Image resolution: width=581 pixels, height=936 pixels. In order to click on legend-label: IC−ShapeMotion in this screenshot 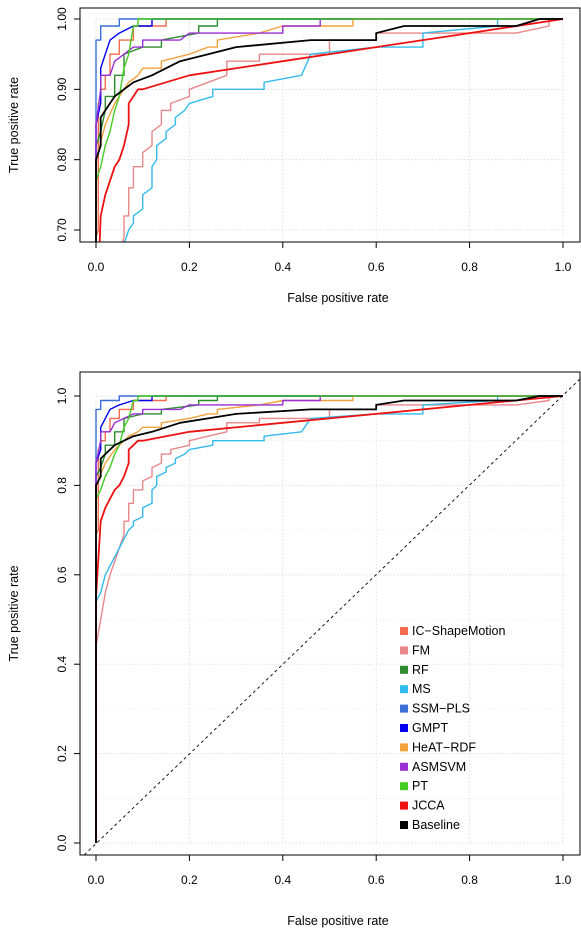, I will do `click(459, 631)`.